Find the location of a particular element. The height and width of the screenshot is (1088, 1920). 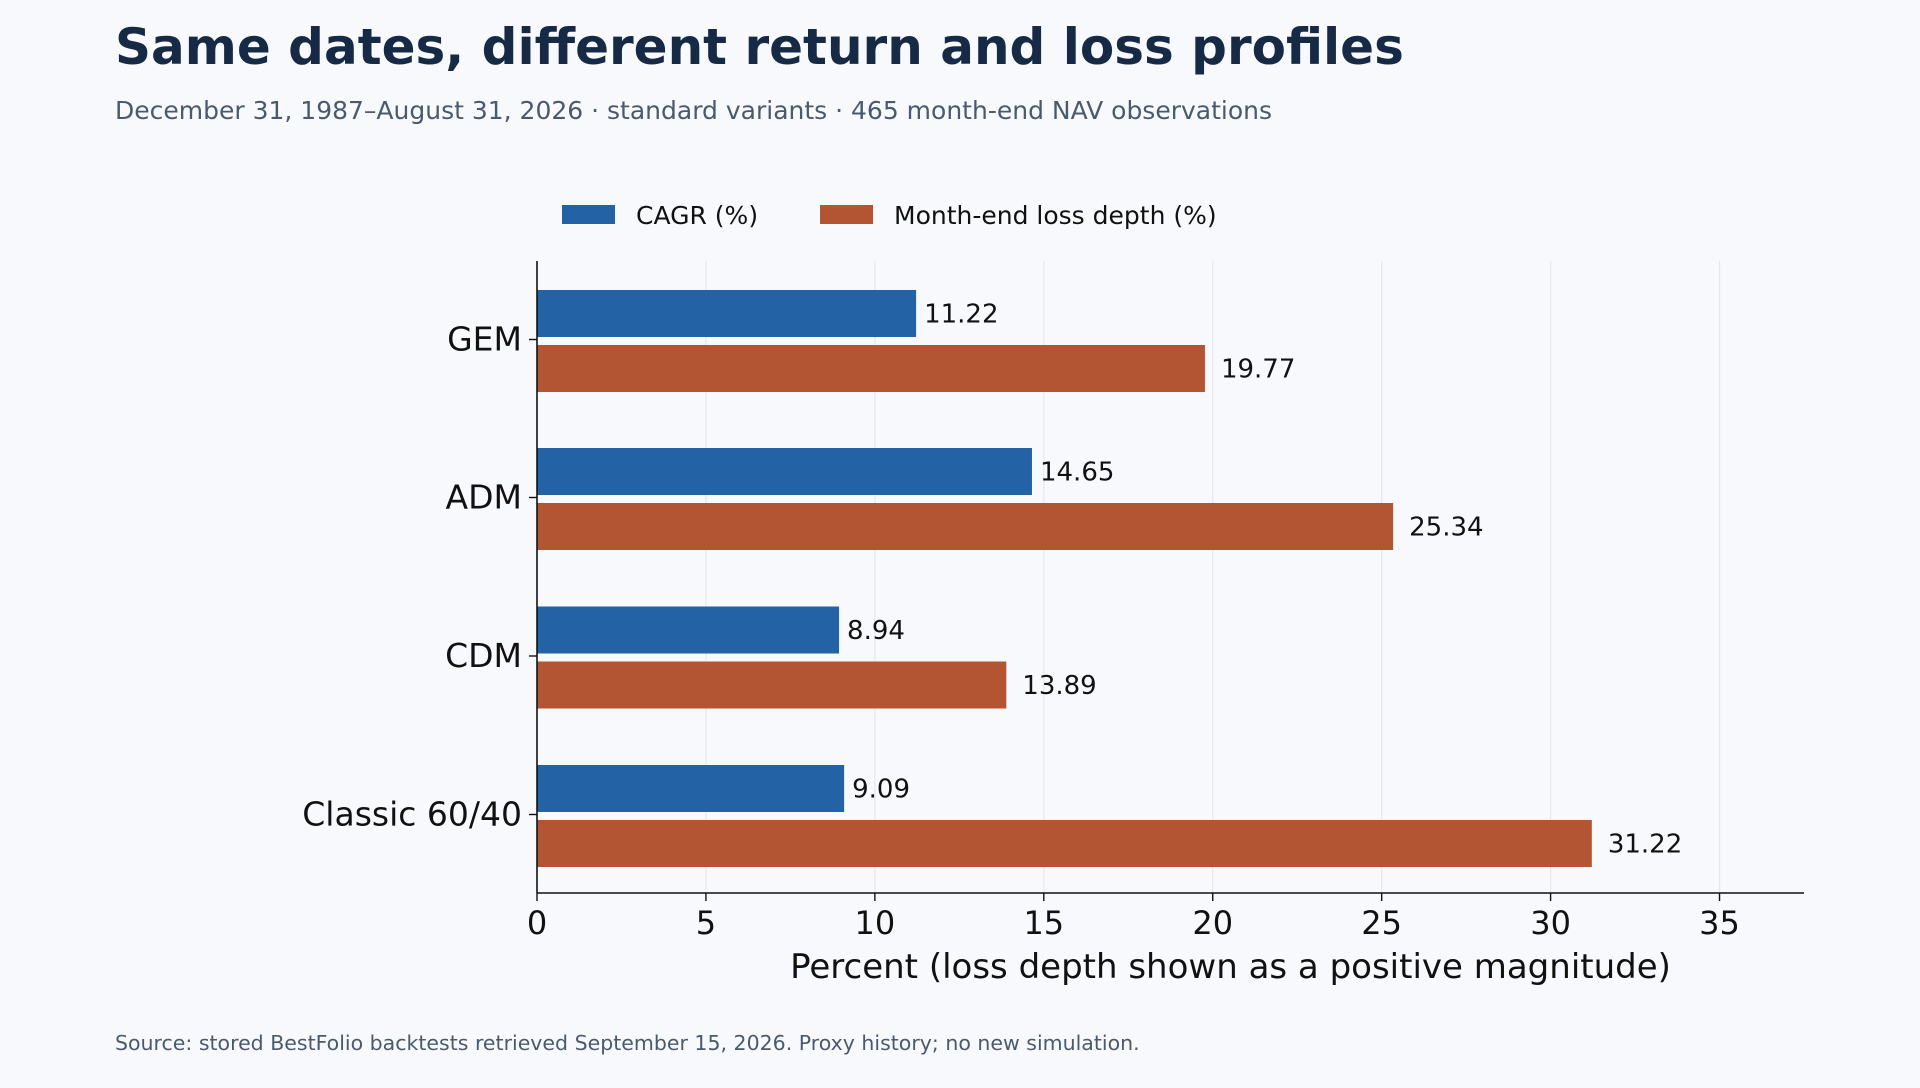

y-tick-label: Classic 60/40 is located at coordinates (412, 814).